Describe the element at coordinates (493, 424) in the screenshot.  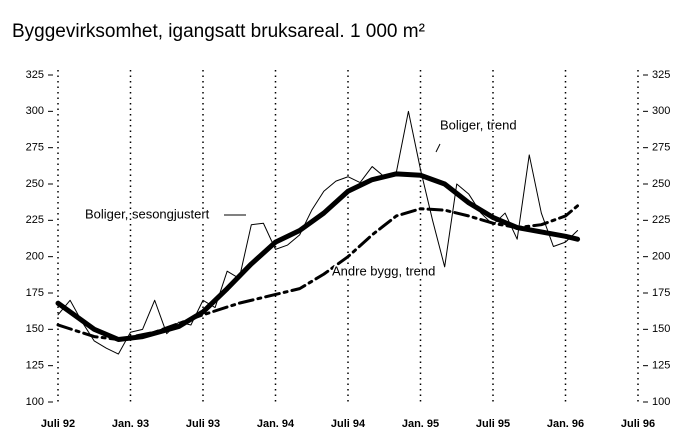
I see `x-tick-label: Juli 95` at that location.